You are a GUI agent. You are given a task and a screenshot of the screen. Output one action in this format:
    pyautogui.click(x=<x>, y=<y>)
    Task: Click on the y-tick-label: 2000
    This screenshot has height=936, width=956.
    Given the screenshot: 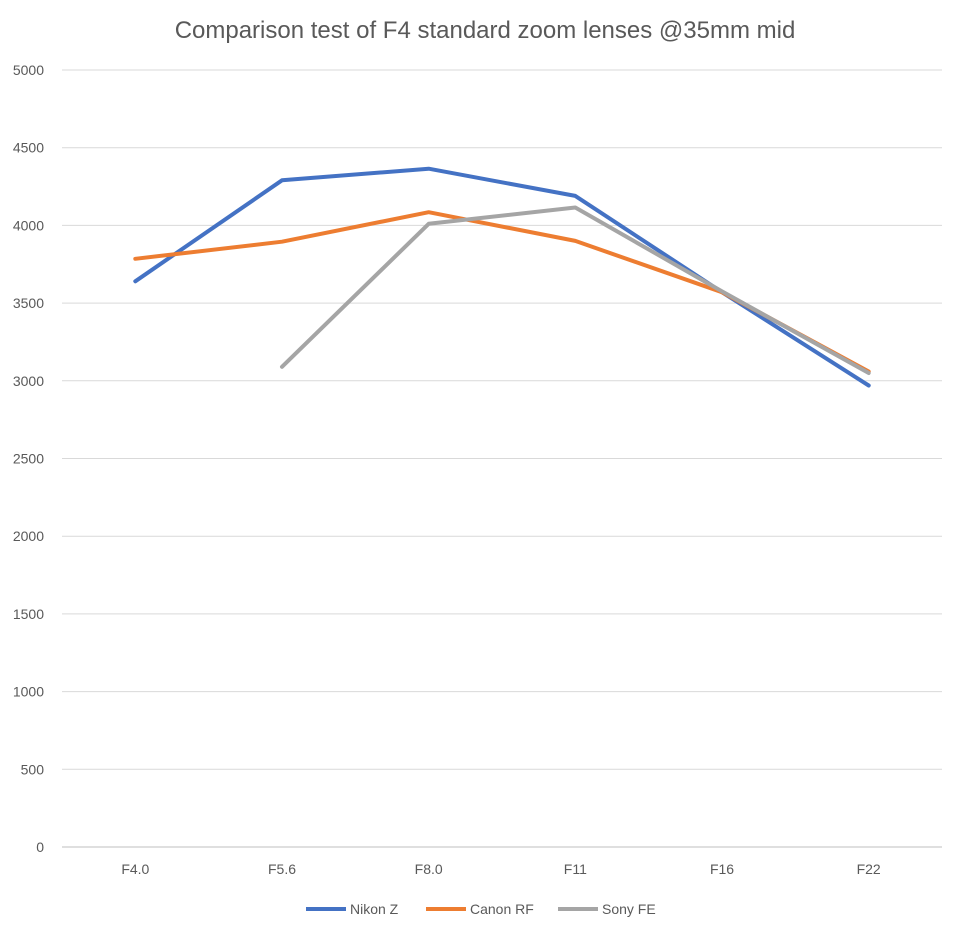 What is the action you would take?
    pyautogui.click(x=28, y=536)
    